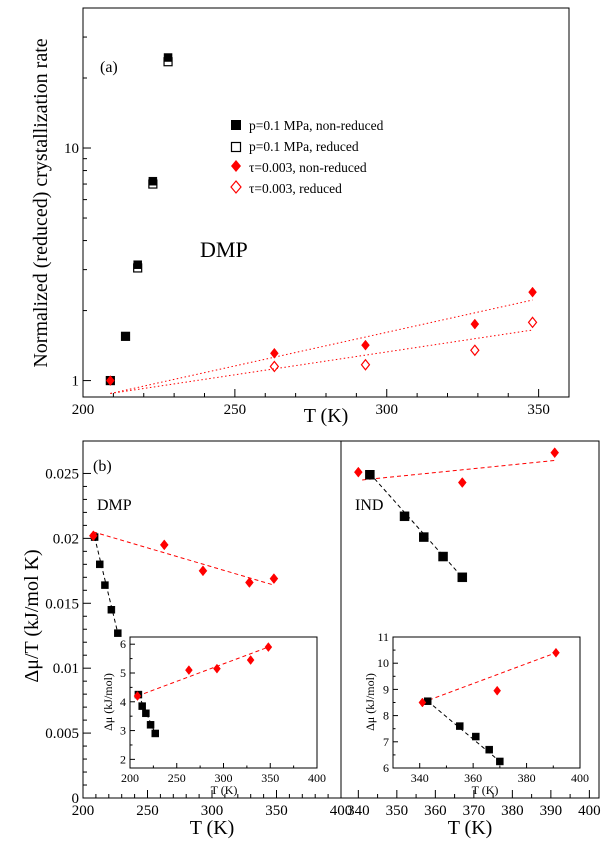 The width and height of the screenshot is (606, 841). What do you see at coordinates (123, 644) in the screenshot?
I see `panel-b-left-inset-y-tick-label: 6` at bounding box center [123, 644].